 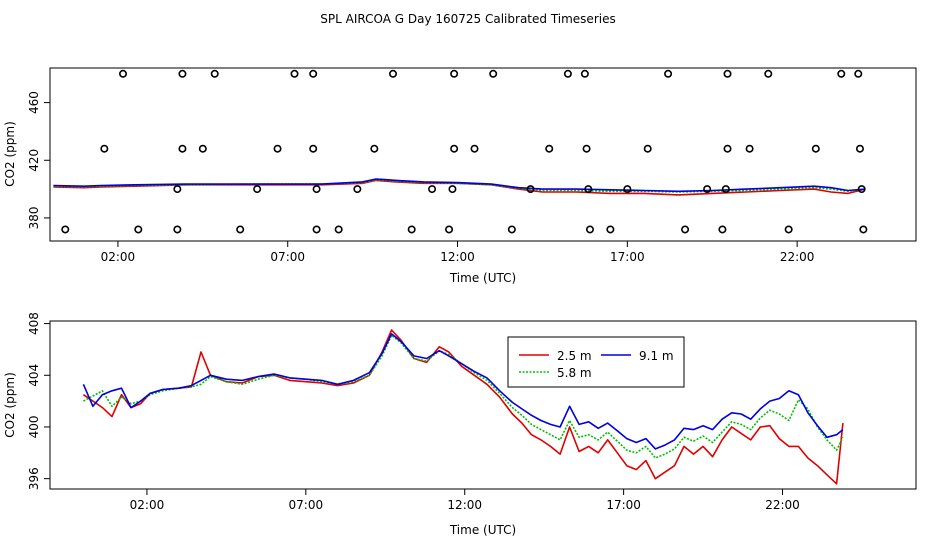 What do you see at coordinates (10, 154) in the screenshot?
I see `top-y-label: CO2 (ppm)` at bounding box center [10, 154].